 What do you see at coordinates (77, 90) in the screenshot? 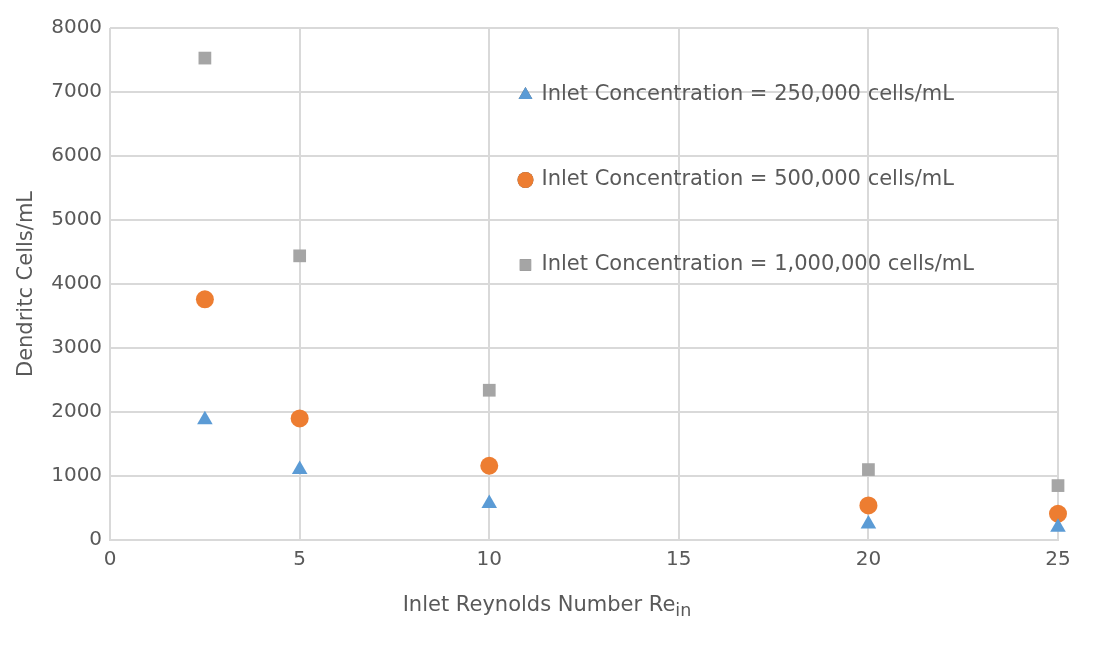
I see `y-tick-label: 7000` at bounding box center [77, 90].